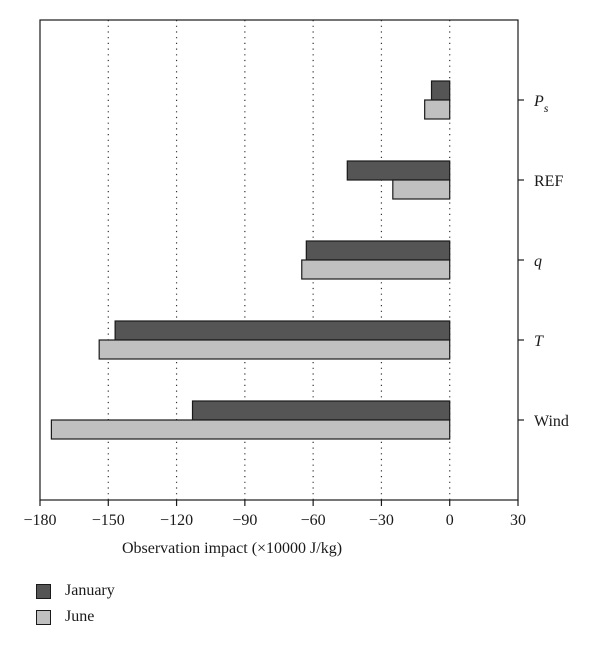 This screenshot has height=648, width=600. I want to click on legend-item-june: June, so click(75, 617).